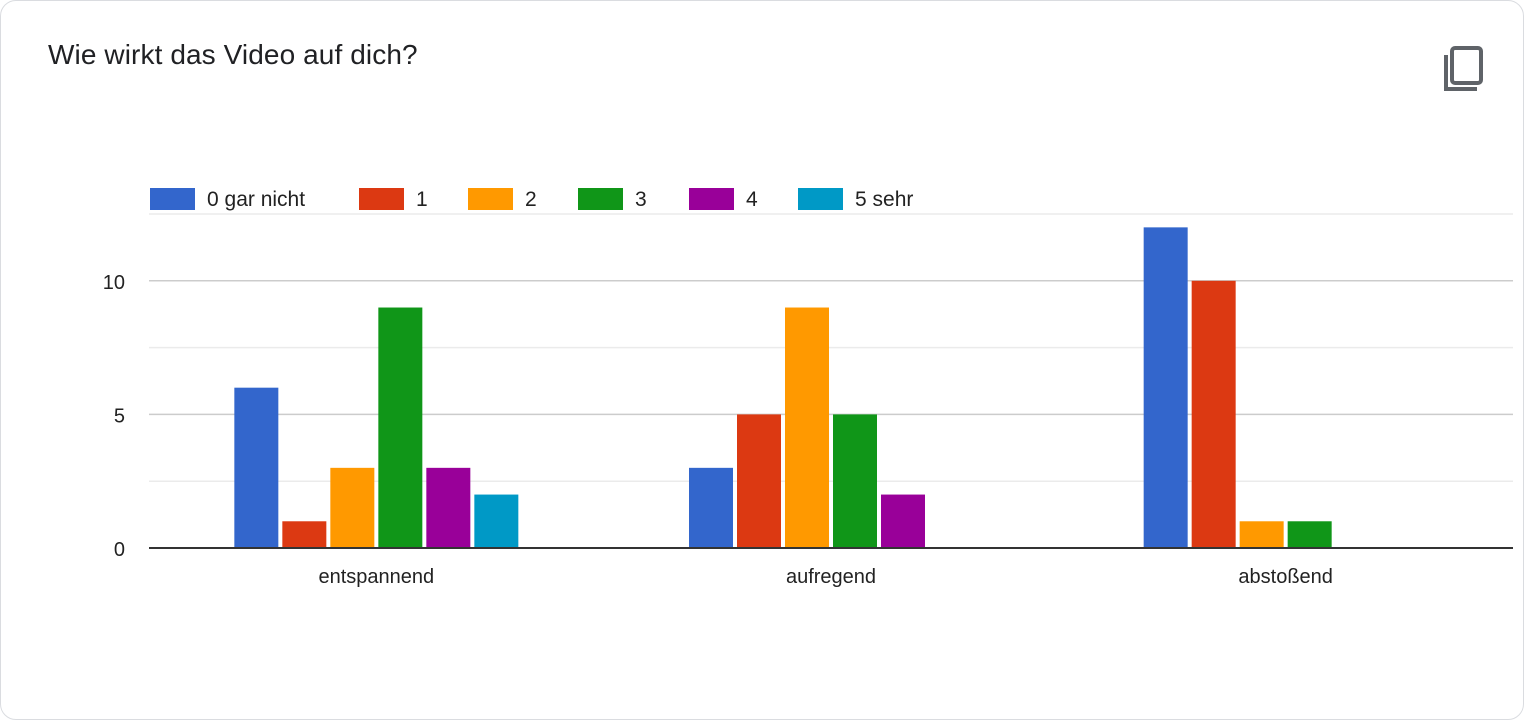 The image size is (1526, 720). What do you see at coordinates (641, 199) in the screenshot?
I see `legend-label: 3` at bounding box center [641, 199].